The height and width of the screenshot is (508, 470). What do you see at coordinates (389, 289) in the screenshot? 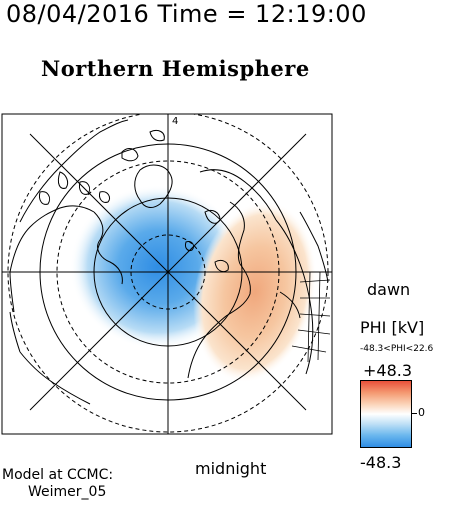
I see `dawn-label: dawn` at bounding box center [389, 289].